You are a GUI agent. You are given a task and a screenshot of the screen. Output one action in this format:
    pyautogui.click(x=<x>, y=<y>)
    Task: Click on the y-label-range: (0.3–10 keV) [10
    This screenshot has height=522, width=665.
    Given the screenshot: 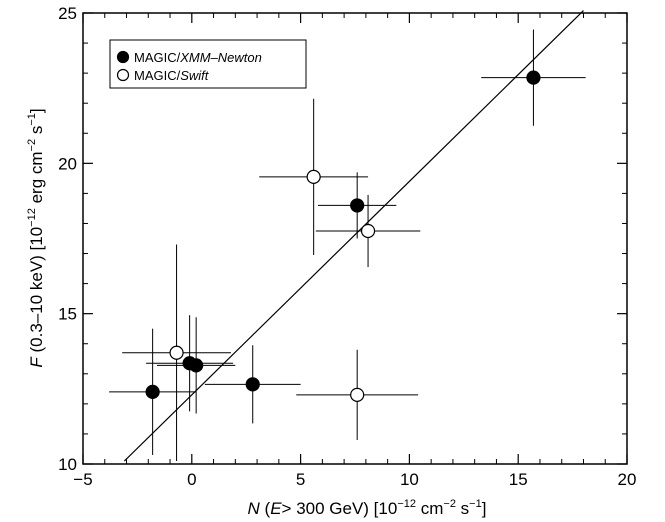 What is the action you would take?
    pyautogui.click(x=36, y=292)
    